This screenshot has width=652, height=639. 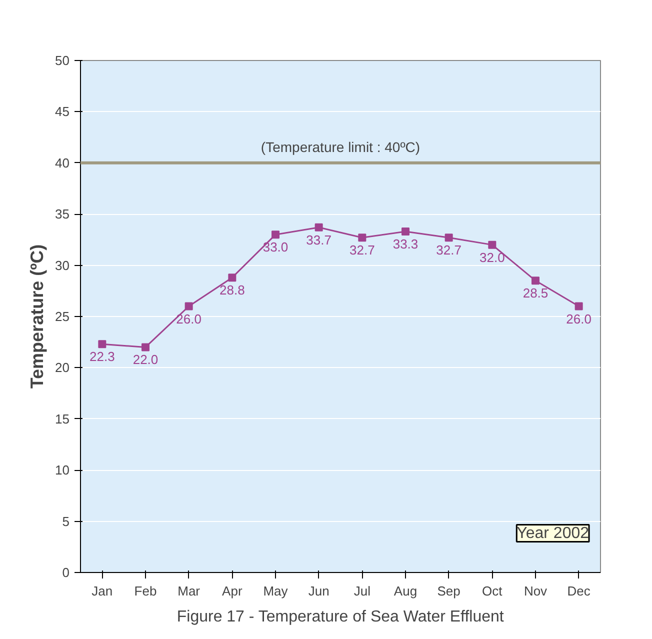 I want to click on y-tick-label: 50, so click(x=62, y=60).